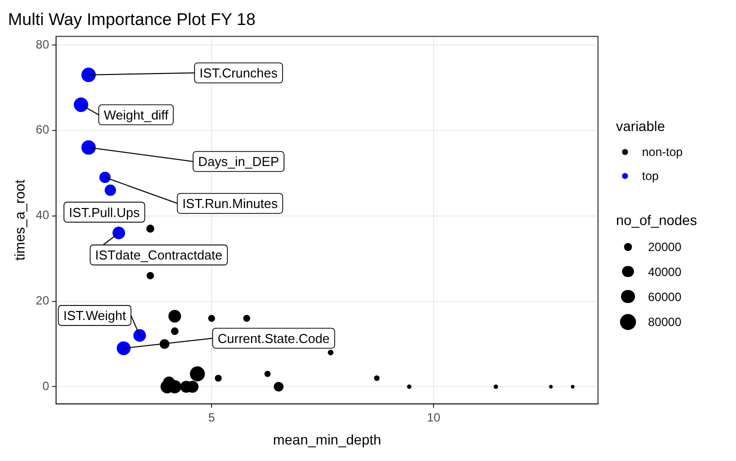  I want to click on chart-title: Multi Way Importance Plot FY 18, so click(132, 19).